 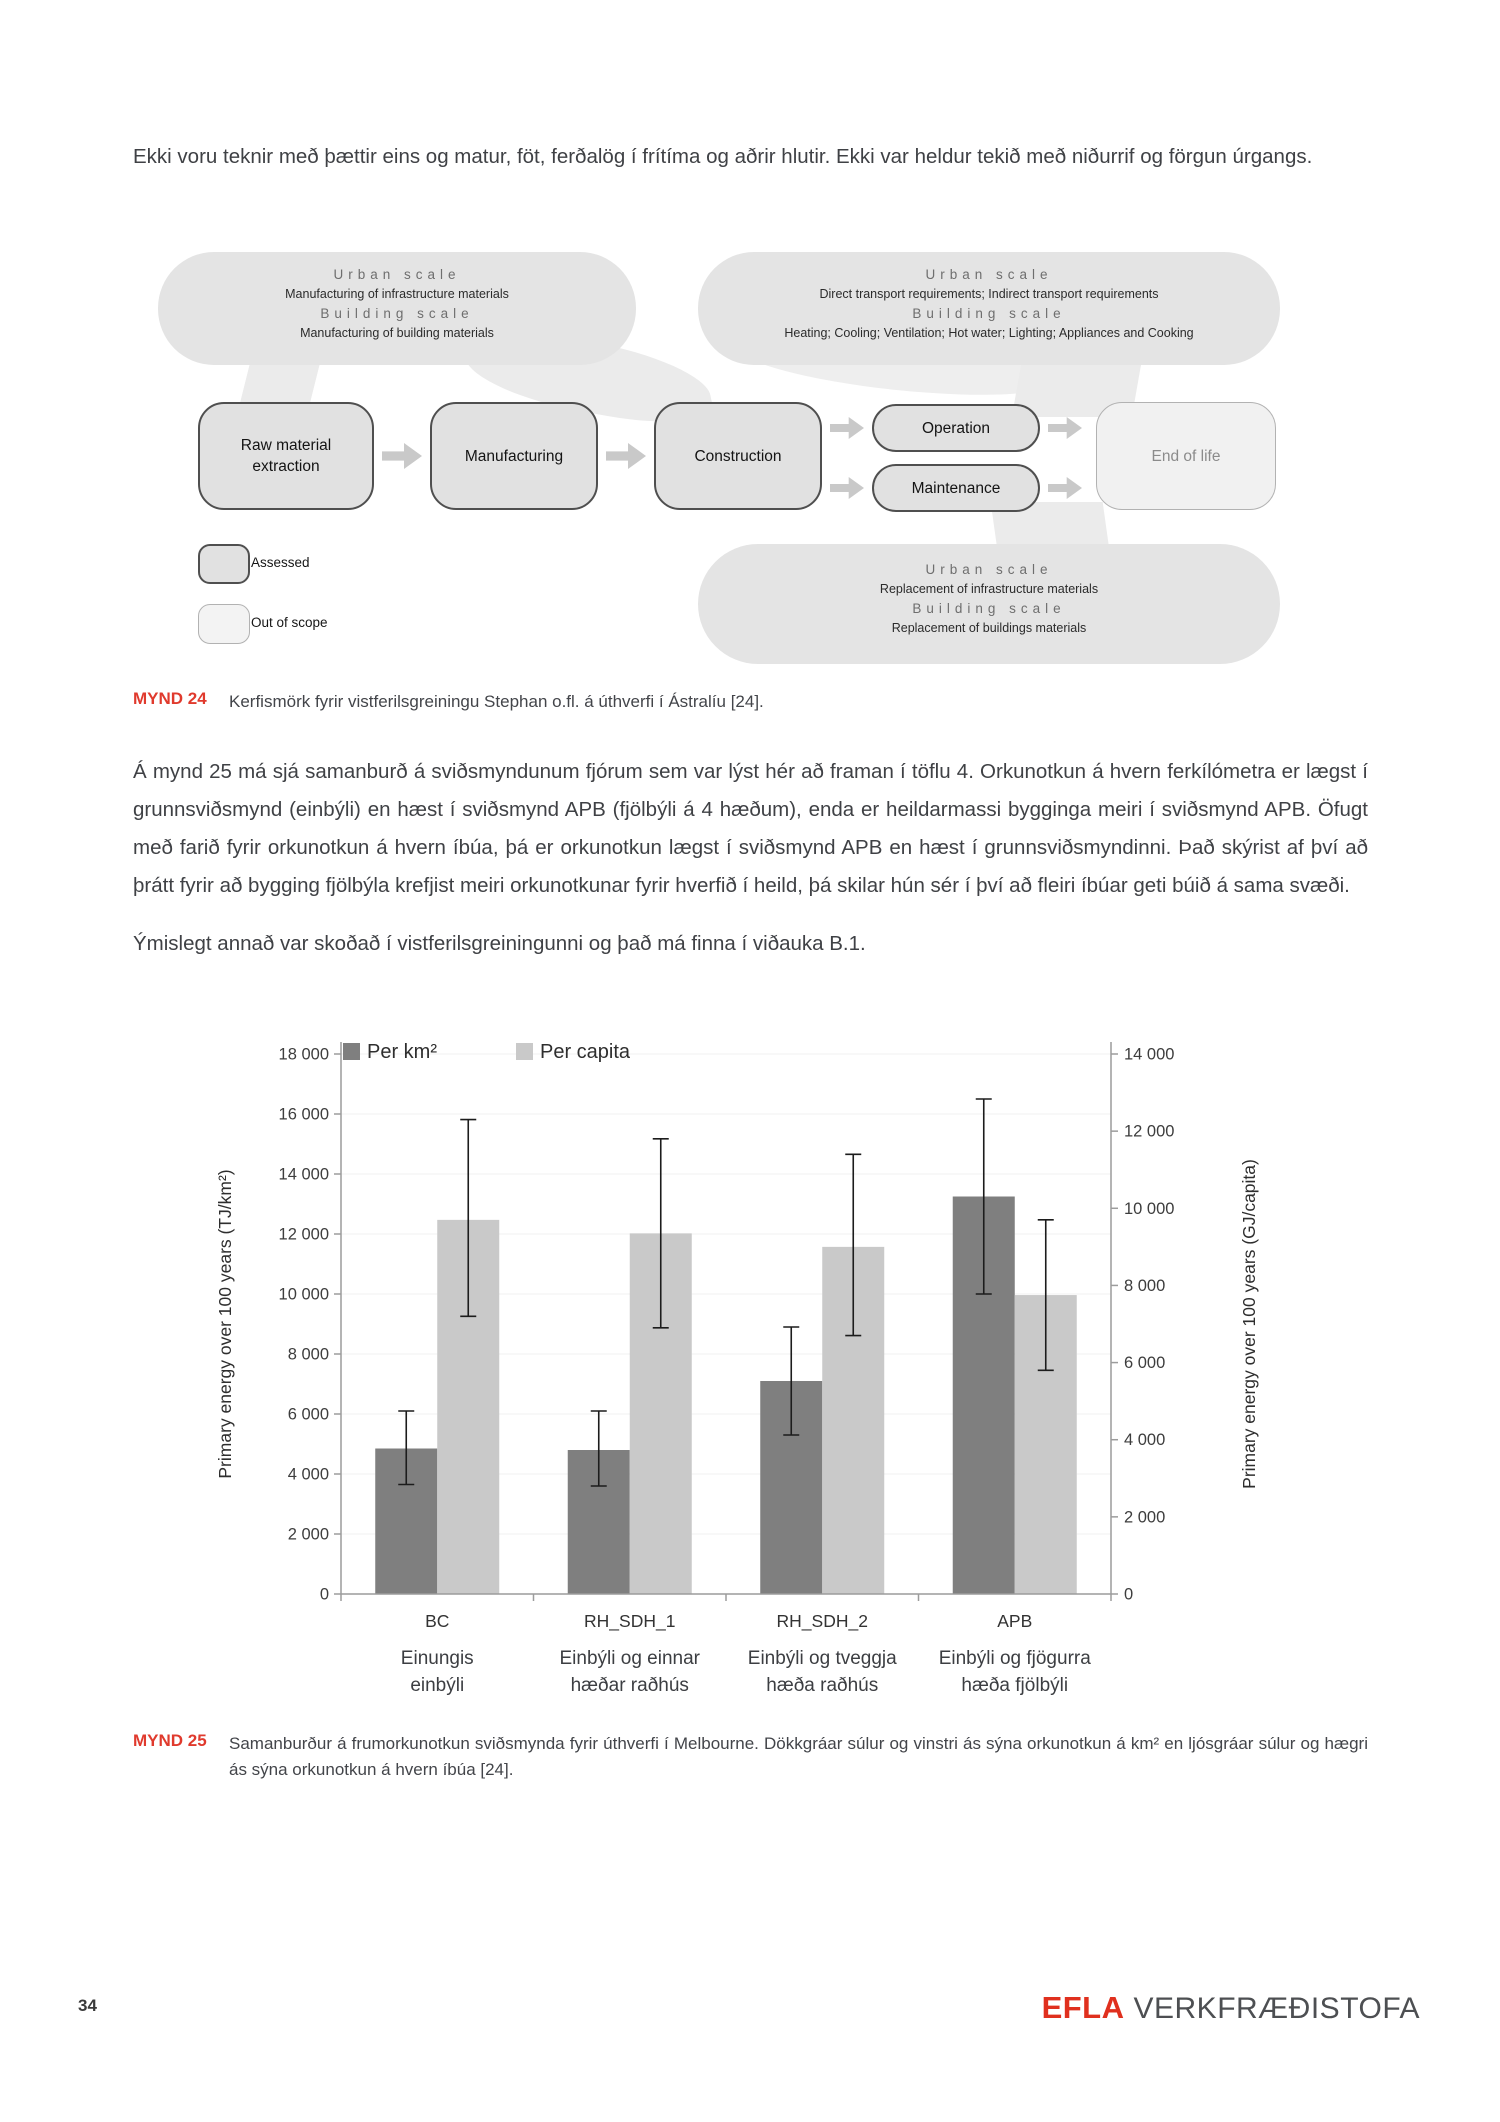 What do you see at coordinates (87, 2005) in the screenshot?
I see `page-number: 34` at bounding box center [87, 2005].